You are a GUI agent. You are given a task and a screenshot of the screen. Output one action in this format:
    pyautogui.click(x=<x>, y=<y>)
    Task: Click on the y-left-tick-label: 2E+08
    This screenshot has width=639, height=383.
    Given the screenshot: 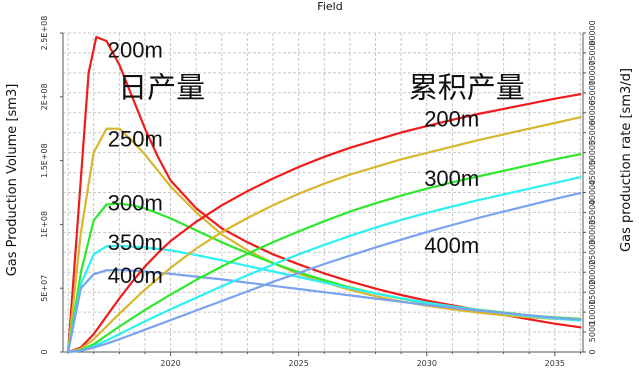 What is the action you would take?
    pyautogui.click(x=44, y=96)
    